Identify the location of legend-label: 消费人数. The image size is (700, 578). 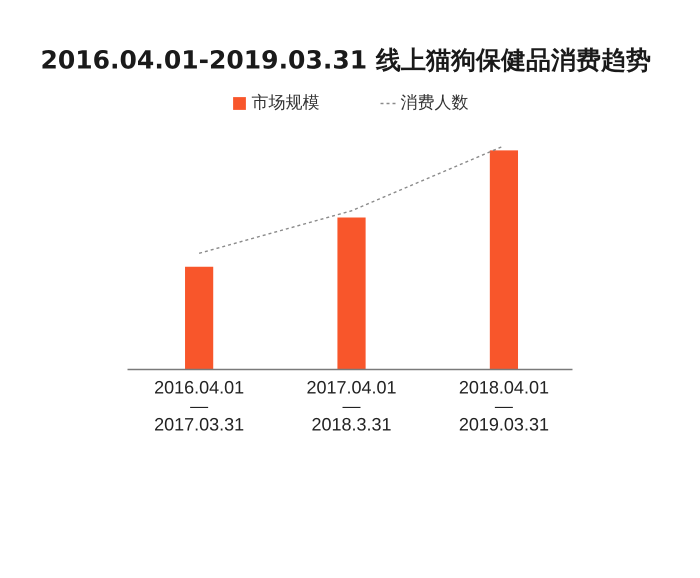
(434, 103).